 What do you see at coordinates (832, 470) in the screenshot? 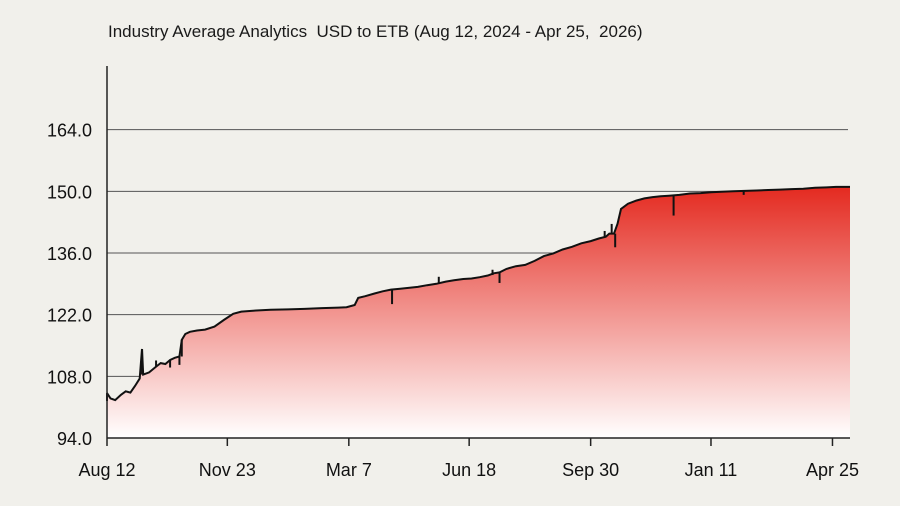
I see `x-tick-label: Apr 25` at bounding box center [832, 470].